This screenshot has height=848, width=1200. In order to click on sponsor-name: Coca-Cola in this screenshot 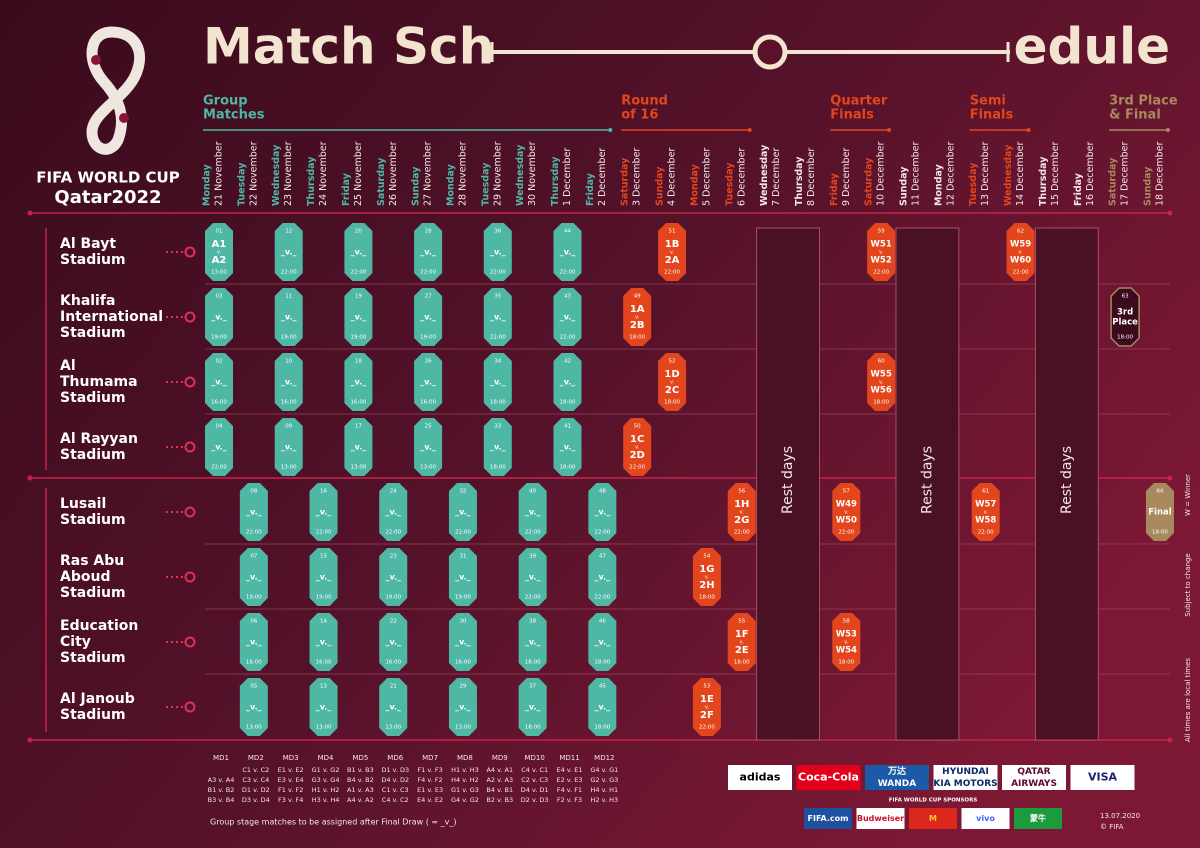, I will do `click(828, 777)`.